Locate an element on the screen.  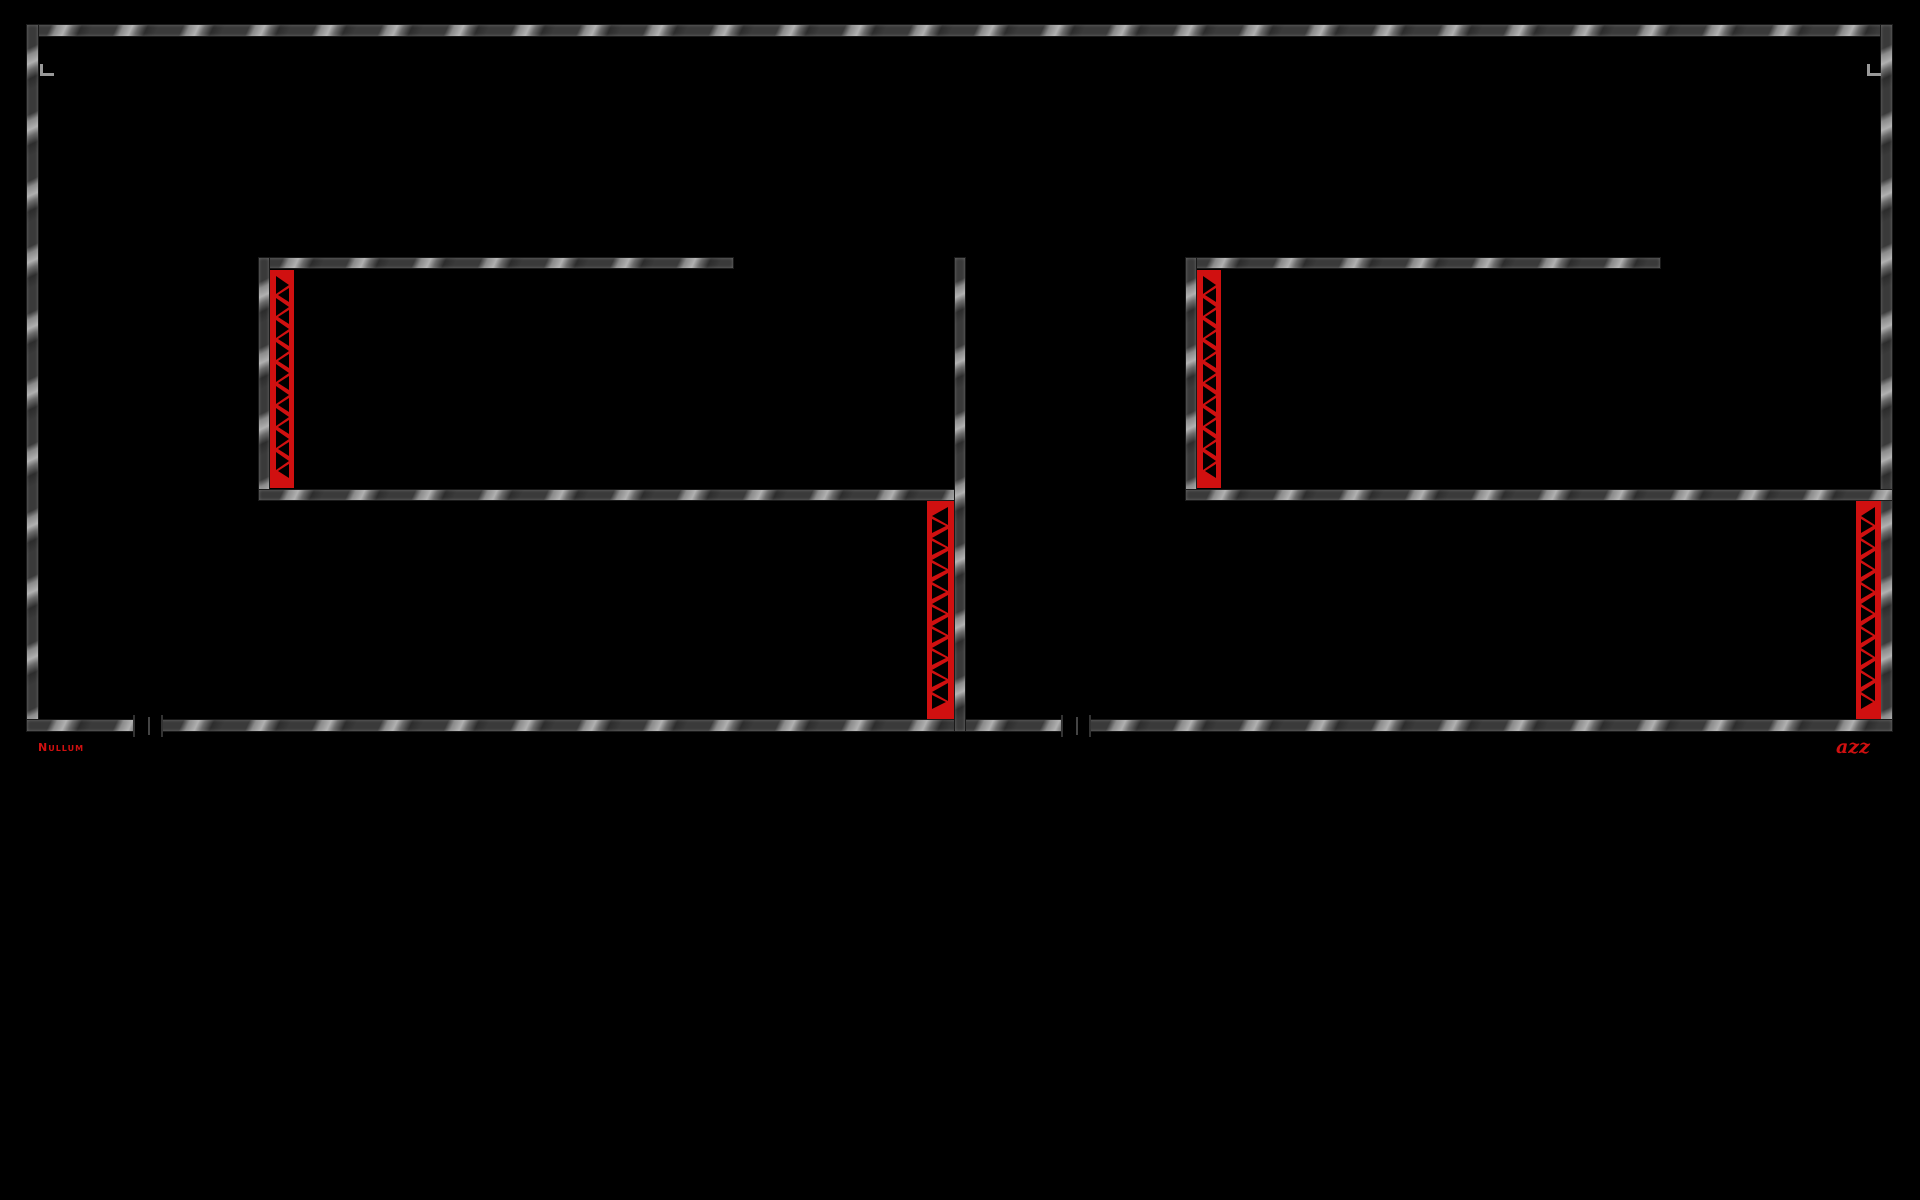
center-divider-wall is located at coordinates (960, 494).